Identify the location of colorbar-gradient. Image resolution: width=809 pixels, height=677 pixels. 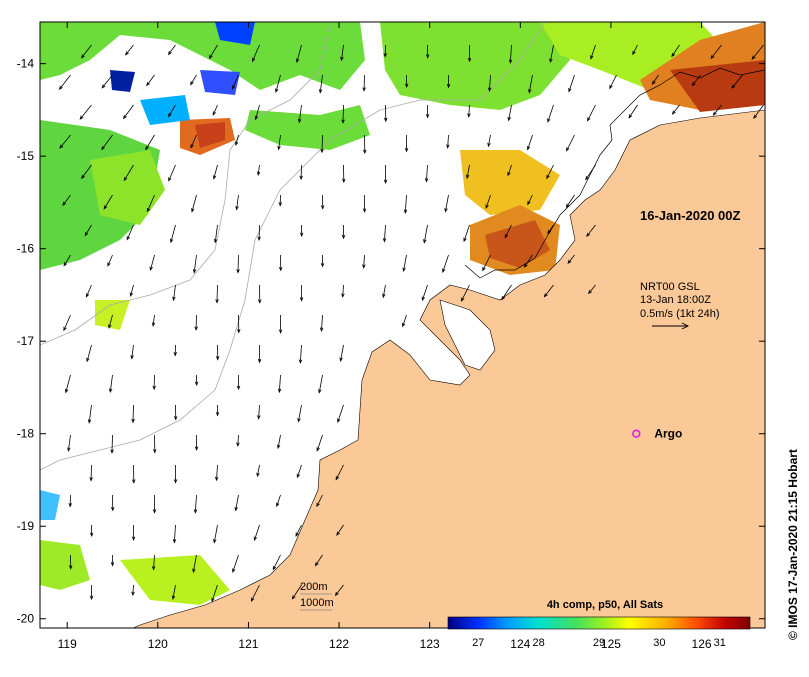
(599, 623).